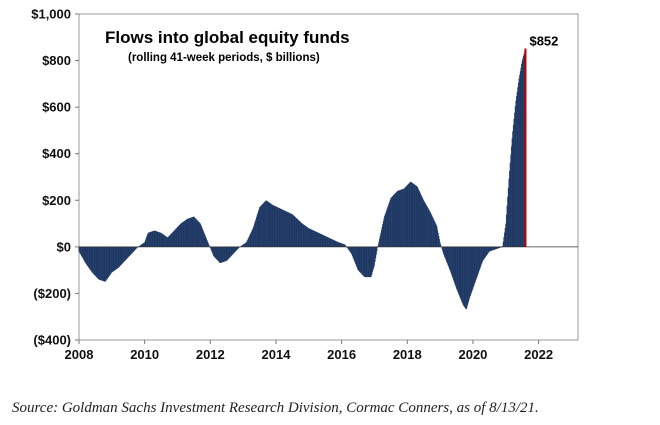 This screenshot has height=425, width=660. What do you see at coordinates (51, 14) in the screenshot?
I see `y-tick-label: $1,000` at bounding box center [51, 14].